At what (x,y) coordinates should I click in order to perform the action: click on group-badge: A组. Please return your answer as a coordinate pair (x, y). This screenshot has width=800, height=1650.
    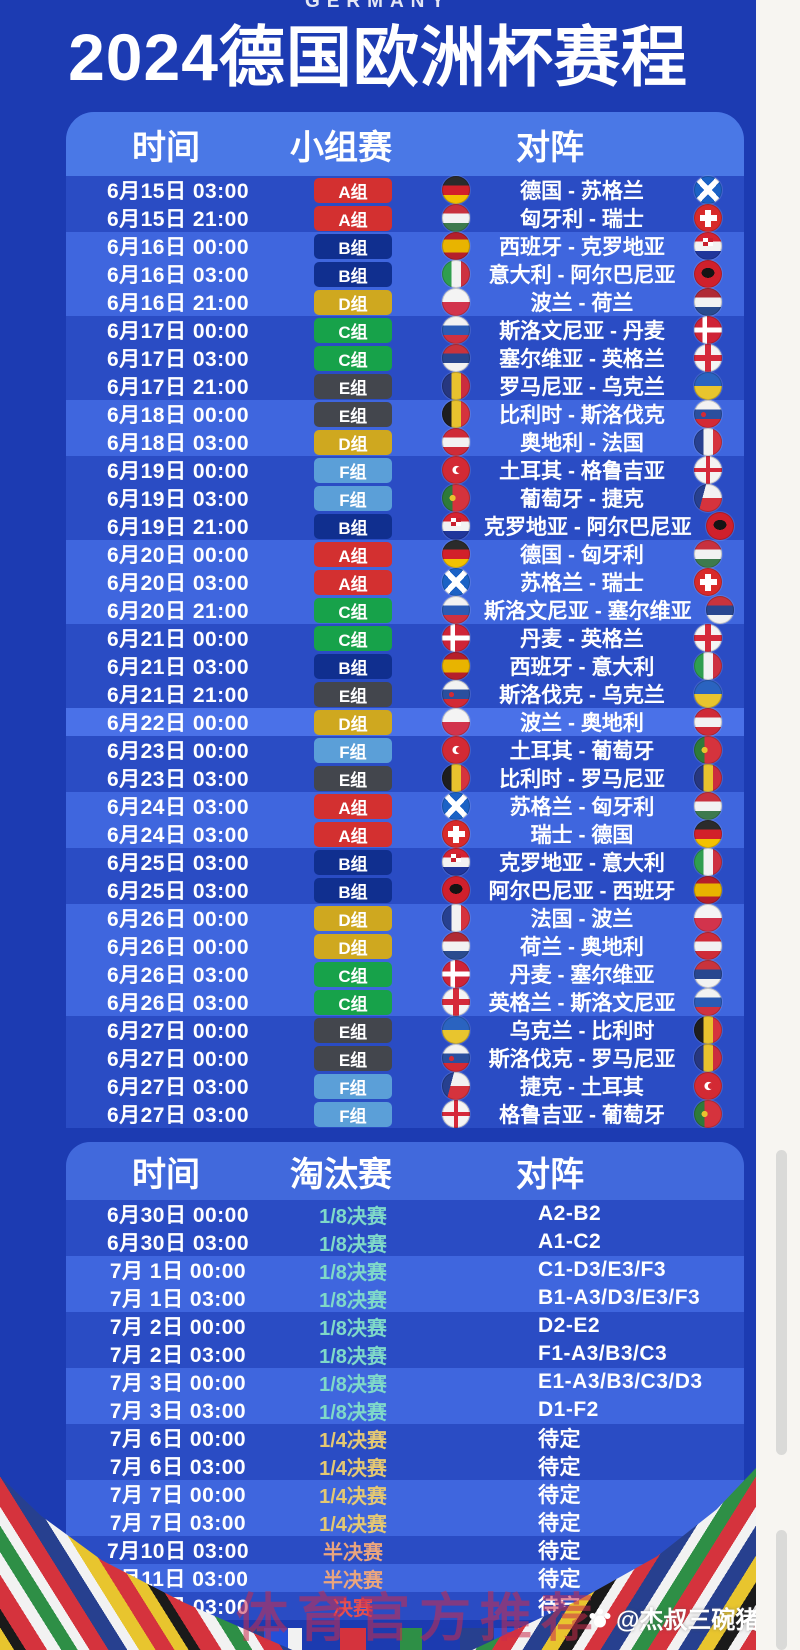
    Looking at the image, I should click on (353, 218).